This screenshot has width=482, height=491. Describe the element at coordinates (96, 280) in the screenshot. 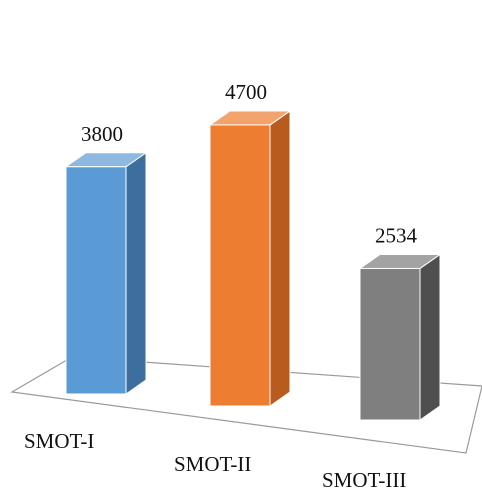

I see `bar-front-smot-i` at that location.